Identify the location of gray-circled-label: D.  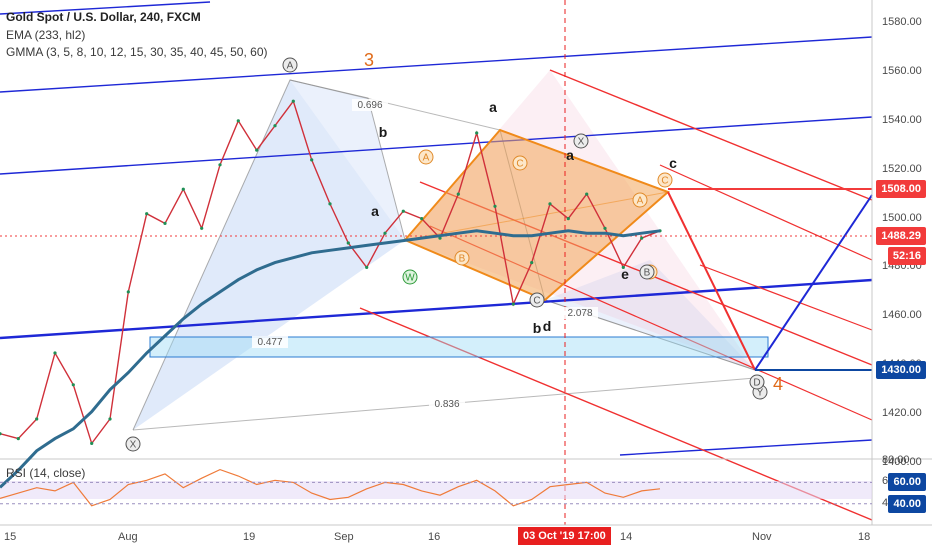
(757, 382).